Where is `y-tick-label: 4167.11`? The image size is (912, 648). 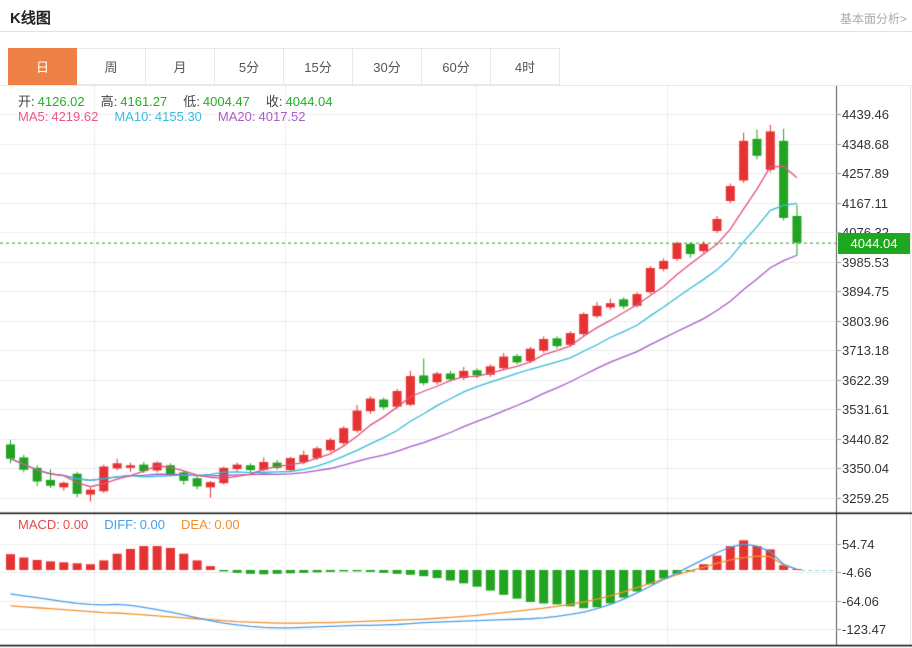 y-tick-label: 4167.11 is located at coordinates (865, 203).